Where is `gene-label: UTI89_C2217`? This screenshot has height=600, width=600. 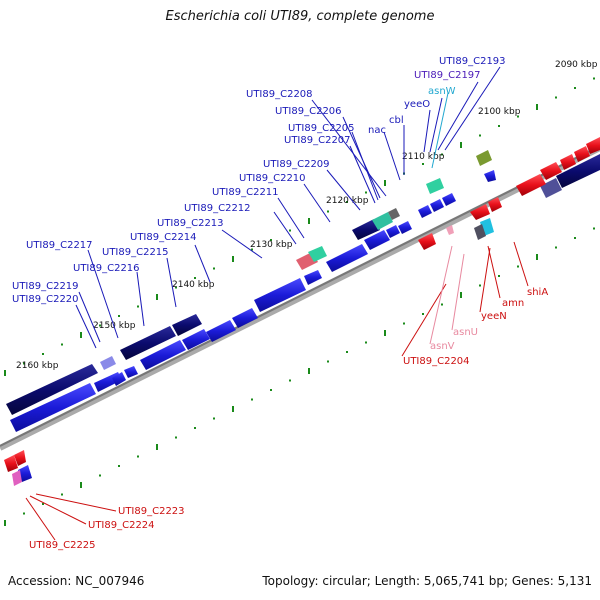
gene-label: UTI89_C2217 is located at coordinates (59, 245).